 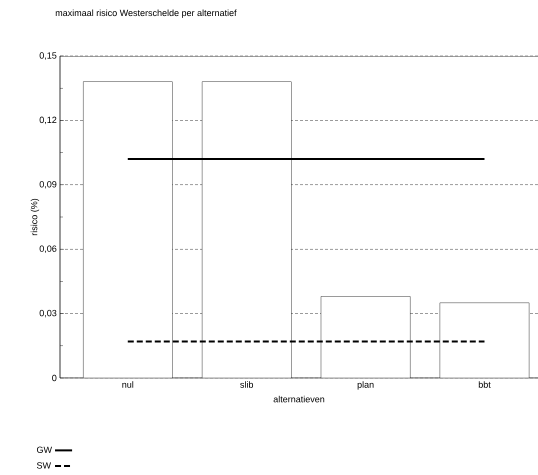 What do you see at coordinates (48, 314) in the screenshot?
I see `y-tick-label: 0,03` at bounding box center [48, 314].